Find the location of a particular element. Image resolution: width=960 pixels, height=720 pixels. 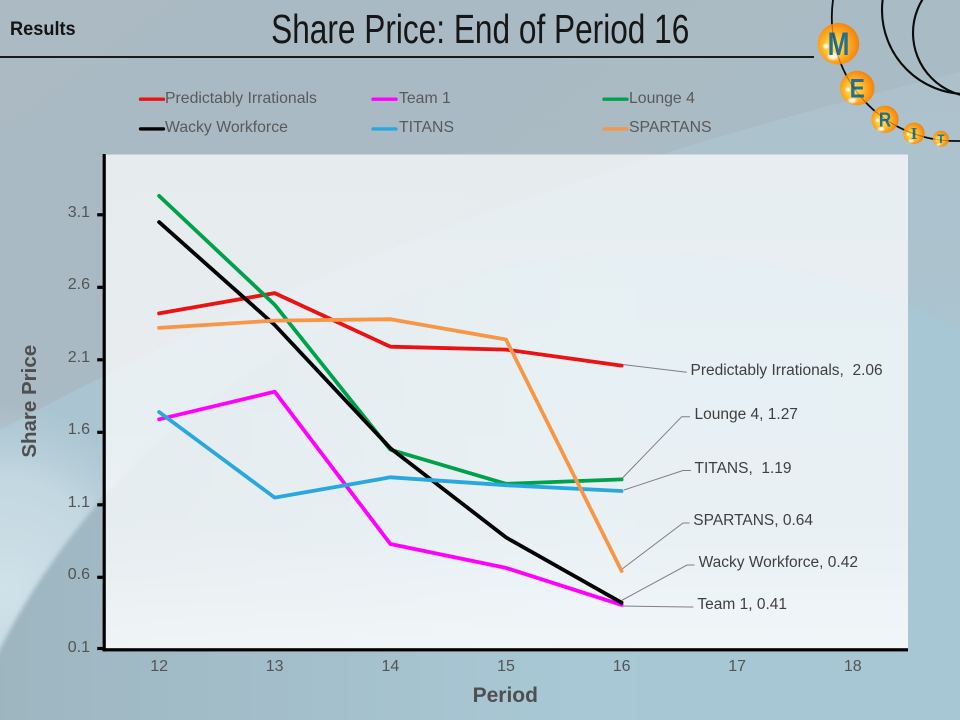

svg-text: I is located at coordinates (914, 133).